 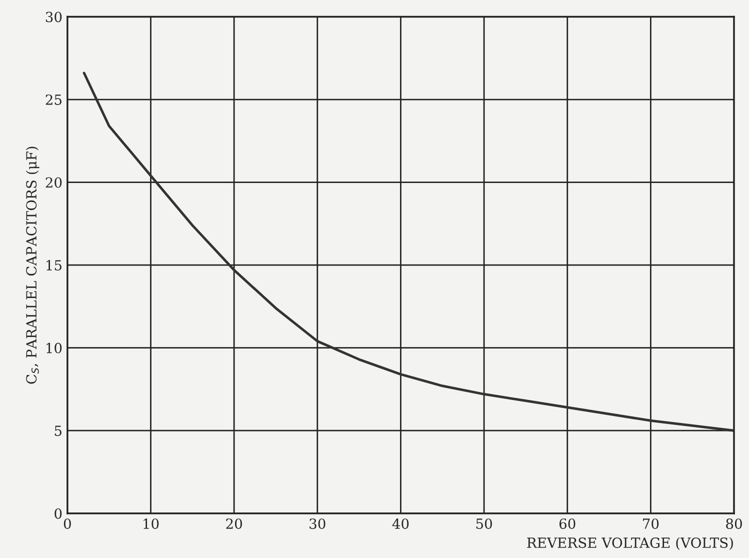 I want to click on y-tick-label: 10, so click(x=54, y=348).